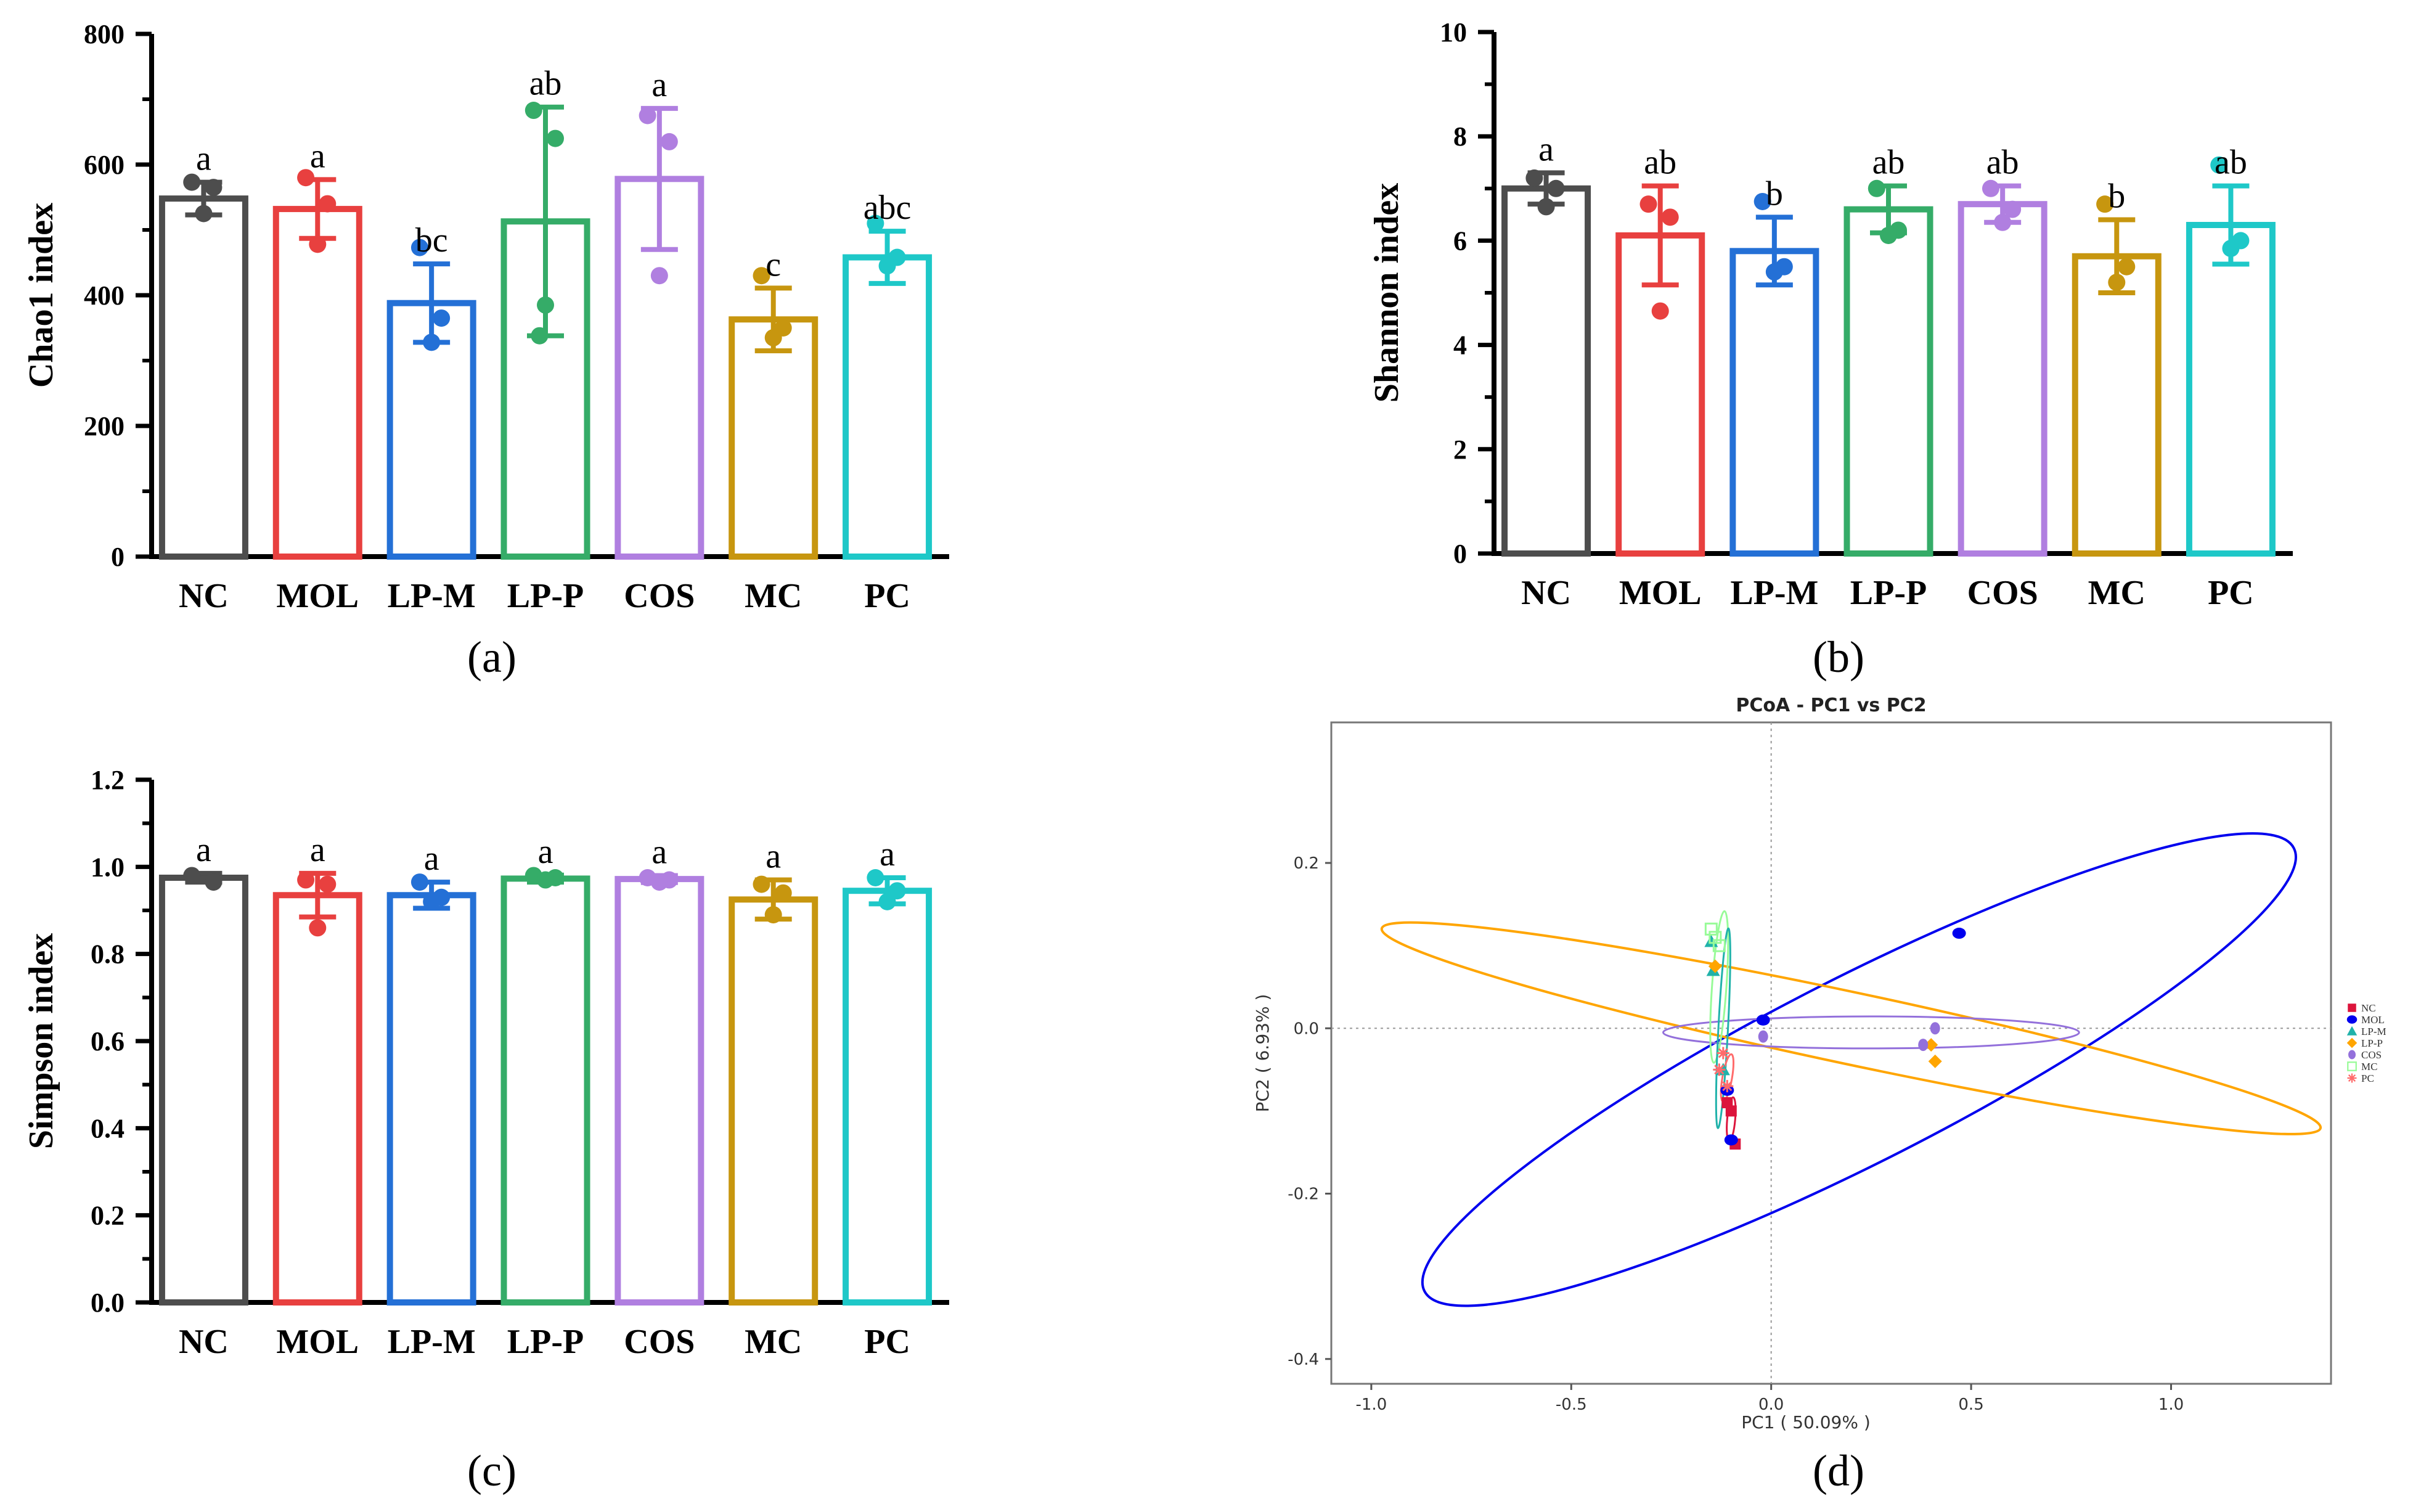  Describe the element at coordinates (2352, 1020) in the screenshot. I see `legend-marker-mol` at that location.